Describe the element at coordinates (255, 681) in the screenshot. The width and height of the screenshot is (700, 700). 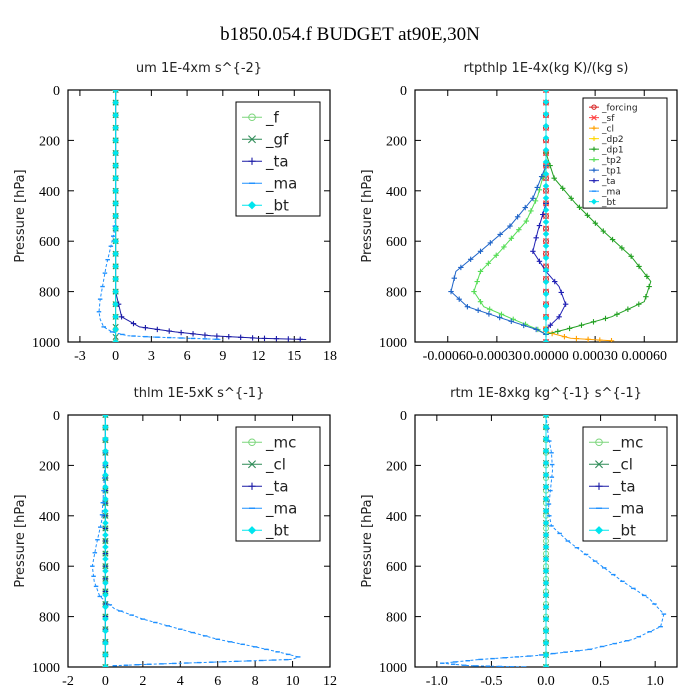
I see `x-tick-label: 8` at that location.